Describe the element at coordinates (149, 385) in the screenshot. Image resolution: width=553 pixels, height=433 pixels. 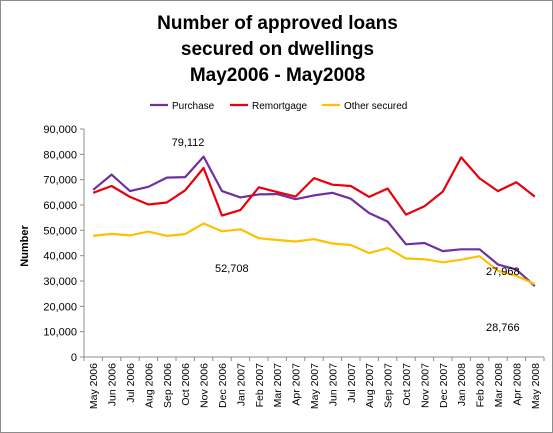
I see `x-tick-label: Aug 2006` at that location.